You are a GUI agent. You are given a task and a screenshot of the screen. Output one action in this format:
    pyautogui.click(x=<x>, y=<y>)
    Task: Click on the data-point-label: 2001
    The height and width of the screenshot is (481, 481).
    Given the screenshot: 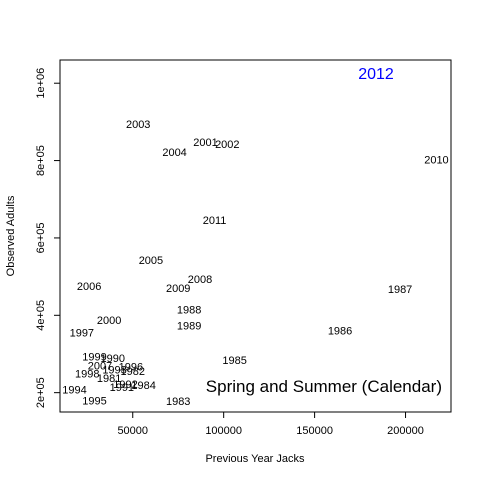 What is the action you would take?
    pyautogui.click(x=205, y=143)
    